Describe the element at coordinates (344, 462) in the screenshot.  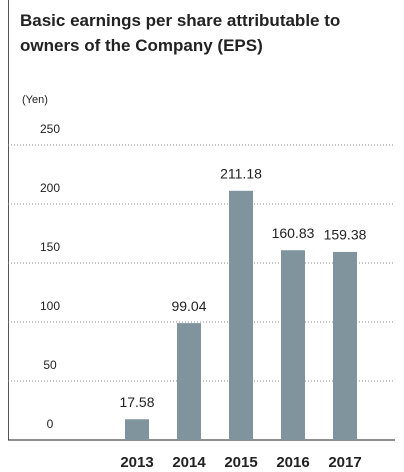
I see `x-tick-label: 2017` at that location.